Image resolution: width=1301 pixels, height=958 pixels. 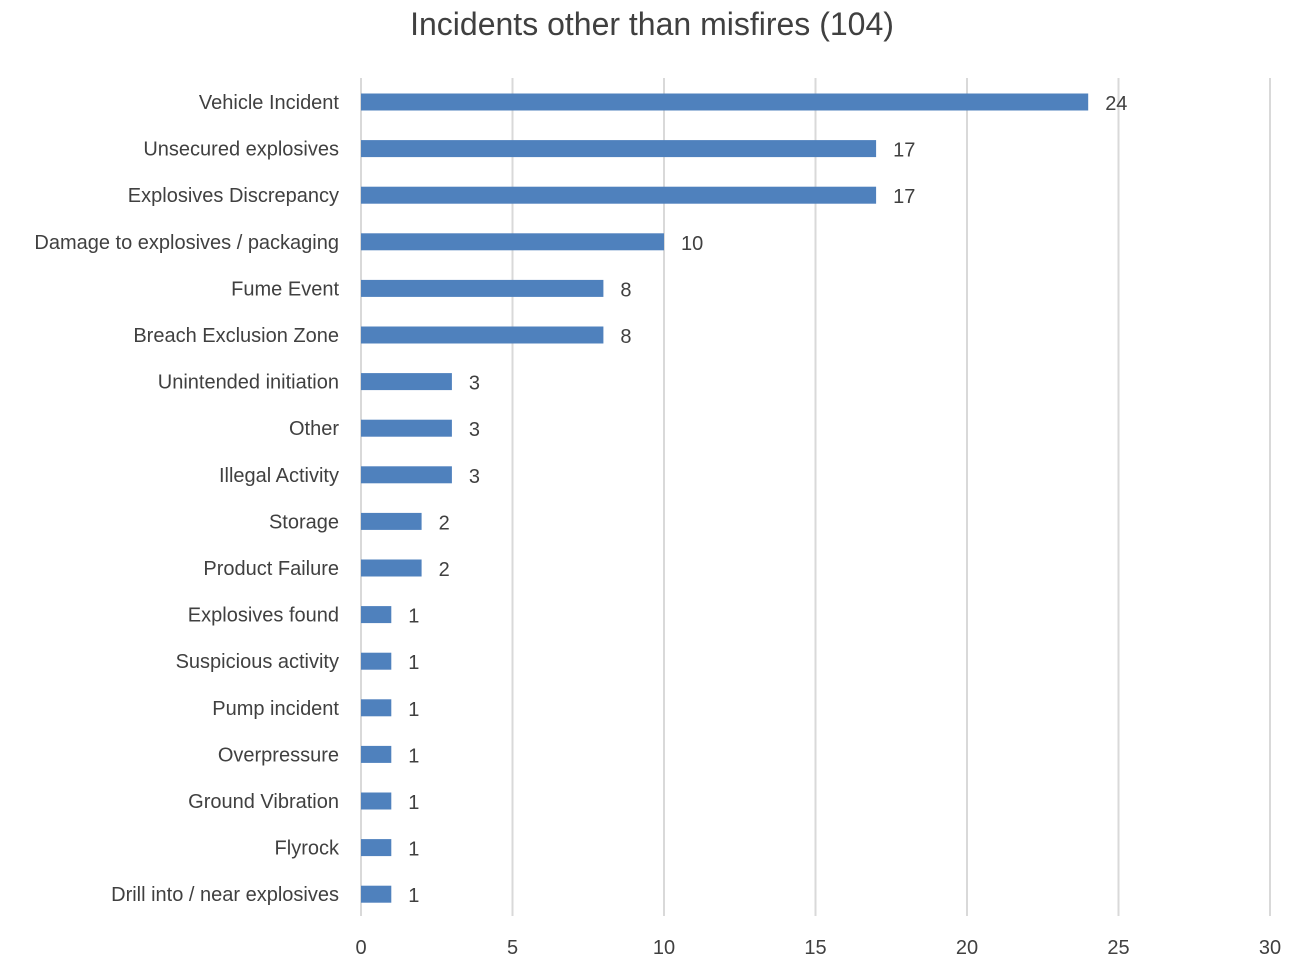 I want to click on x-tick-label: 10, so click(x=664, y=947).